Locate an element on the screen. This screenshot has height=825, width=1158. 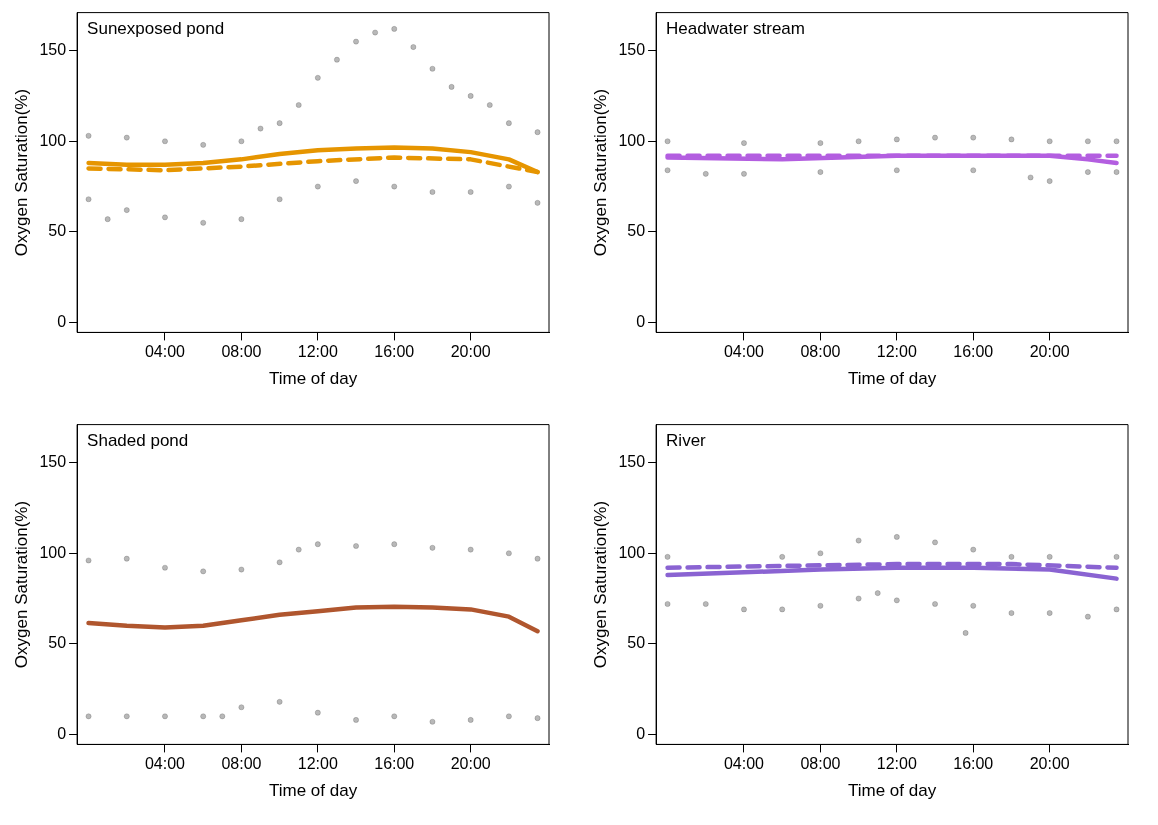
chart-title: Shaded pond is located at coordinates (138, 440).